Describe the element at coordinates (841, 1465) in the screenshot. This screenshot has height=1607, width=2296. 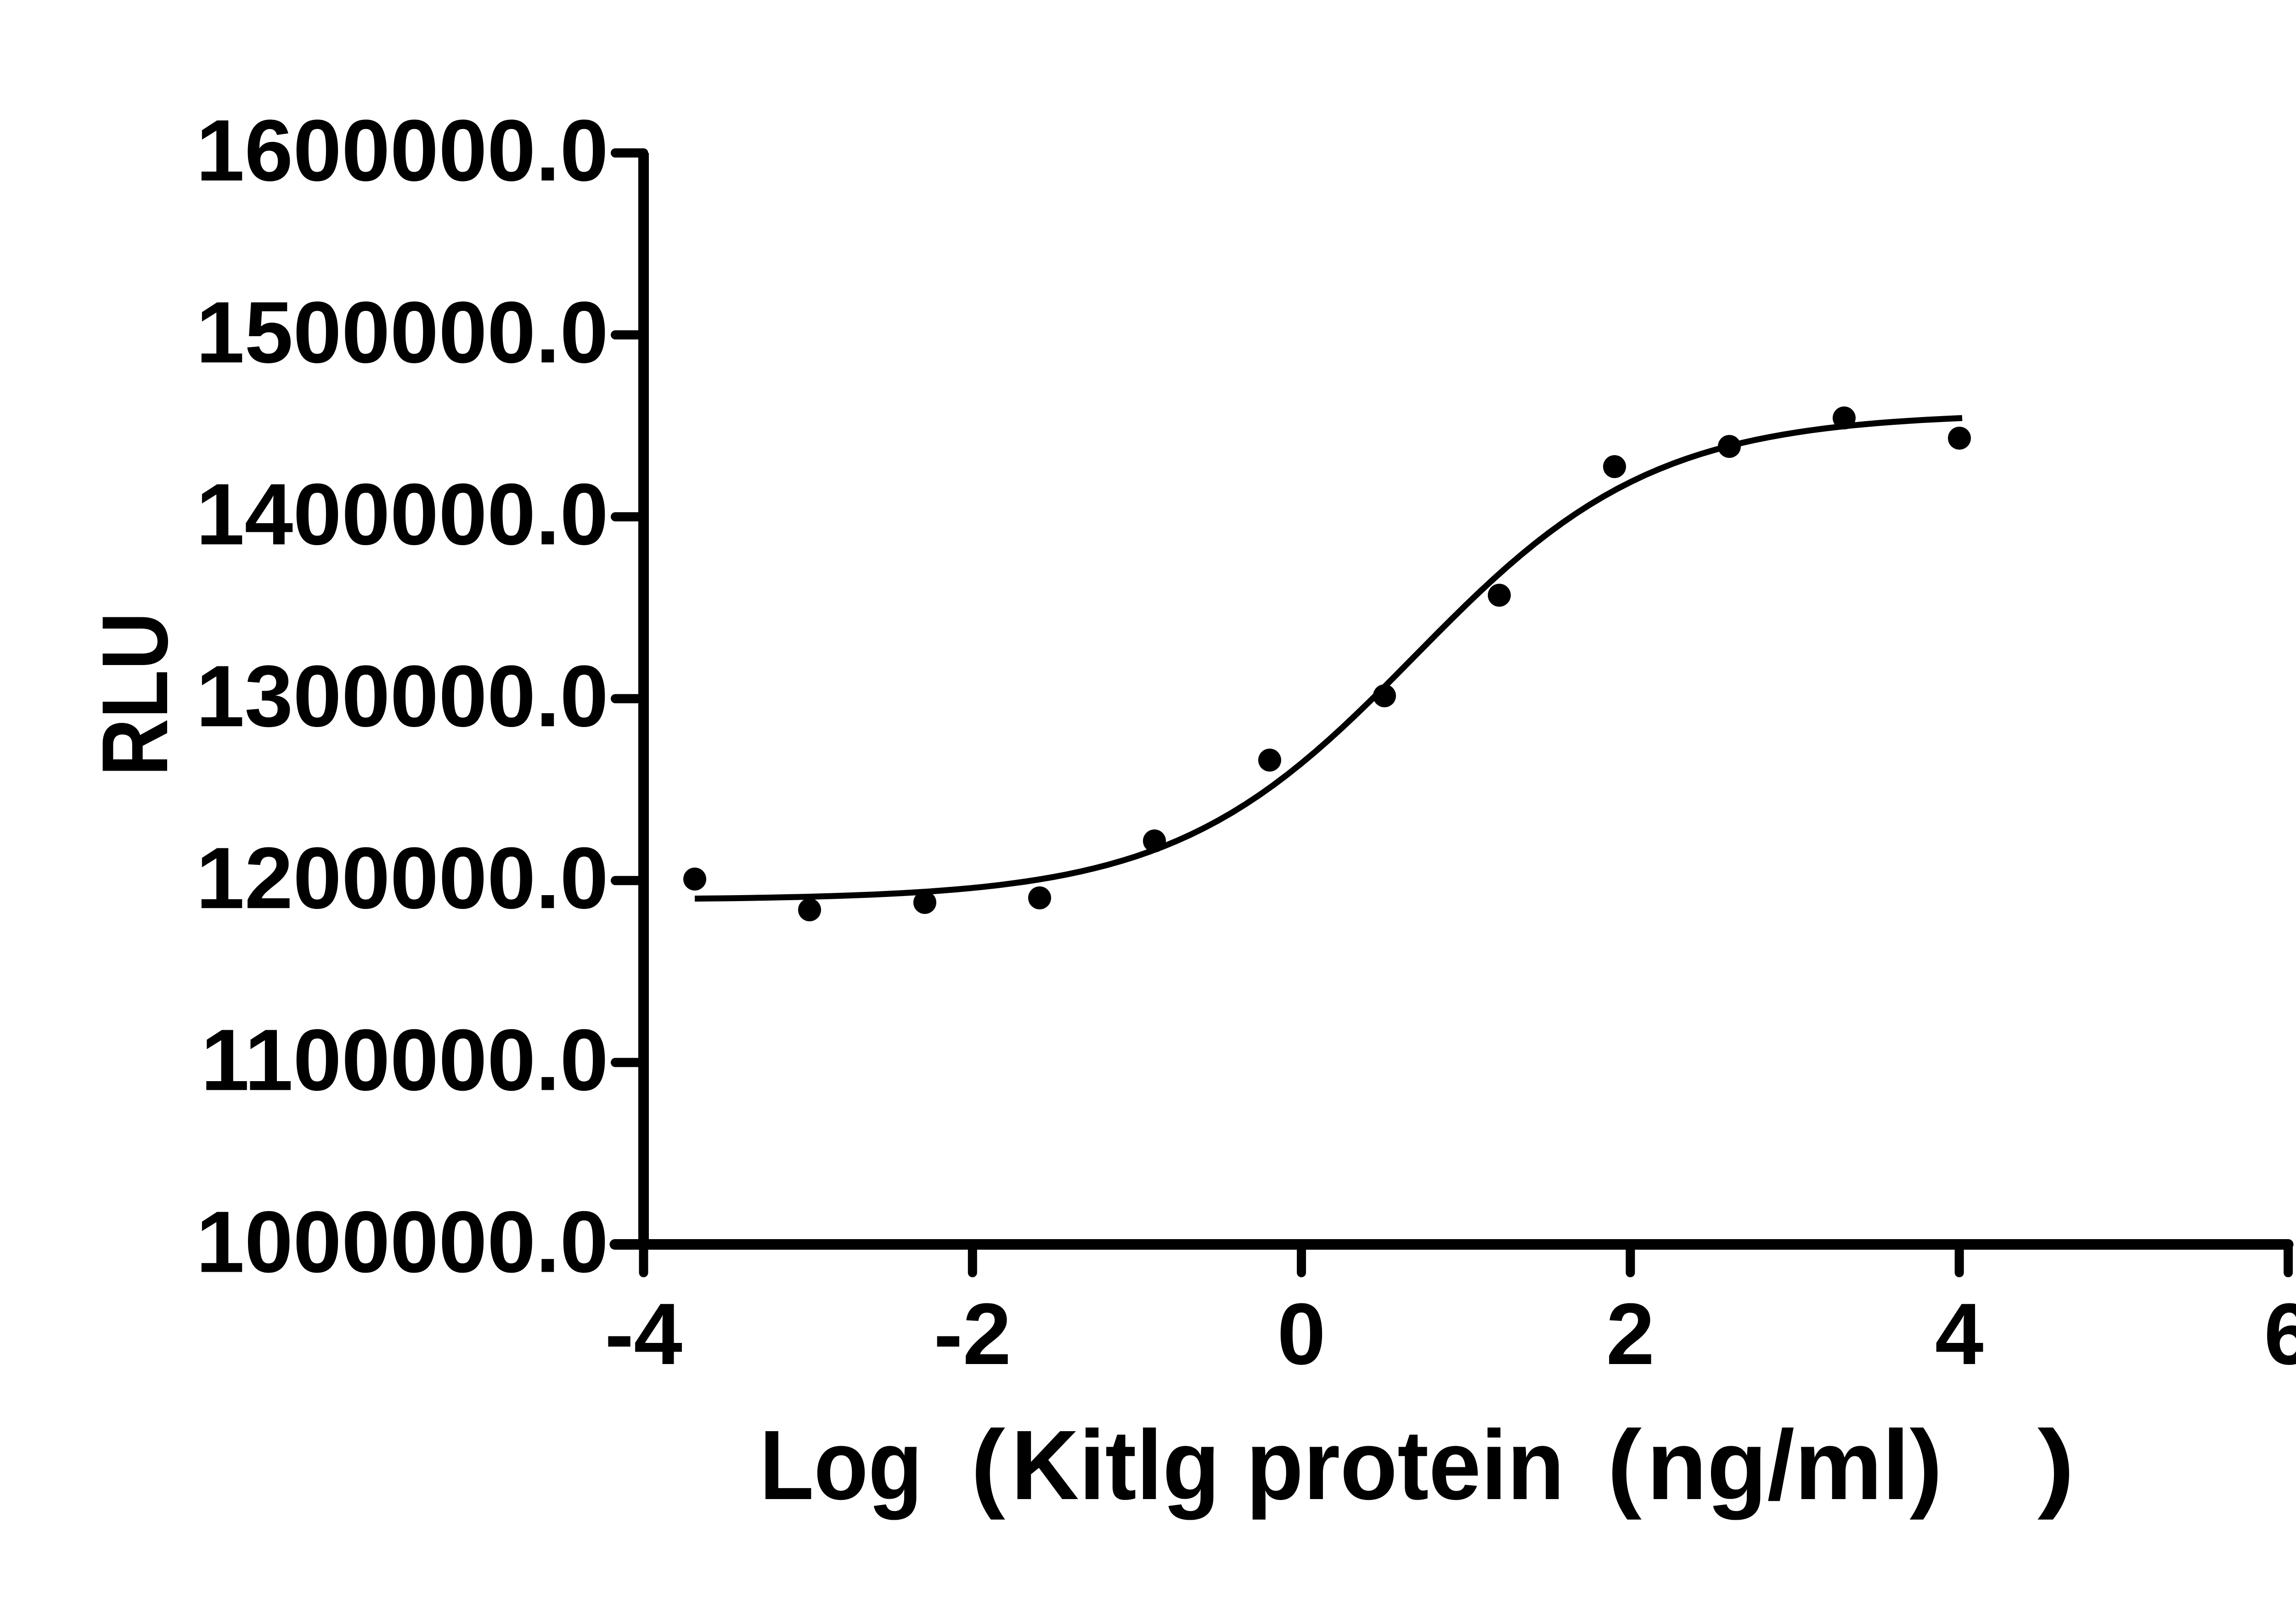
I see `svg-text: Log` at that location.